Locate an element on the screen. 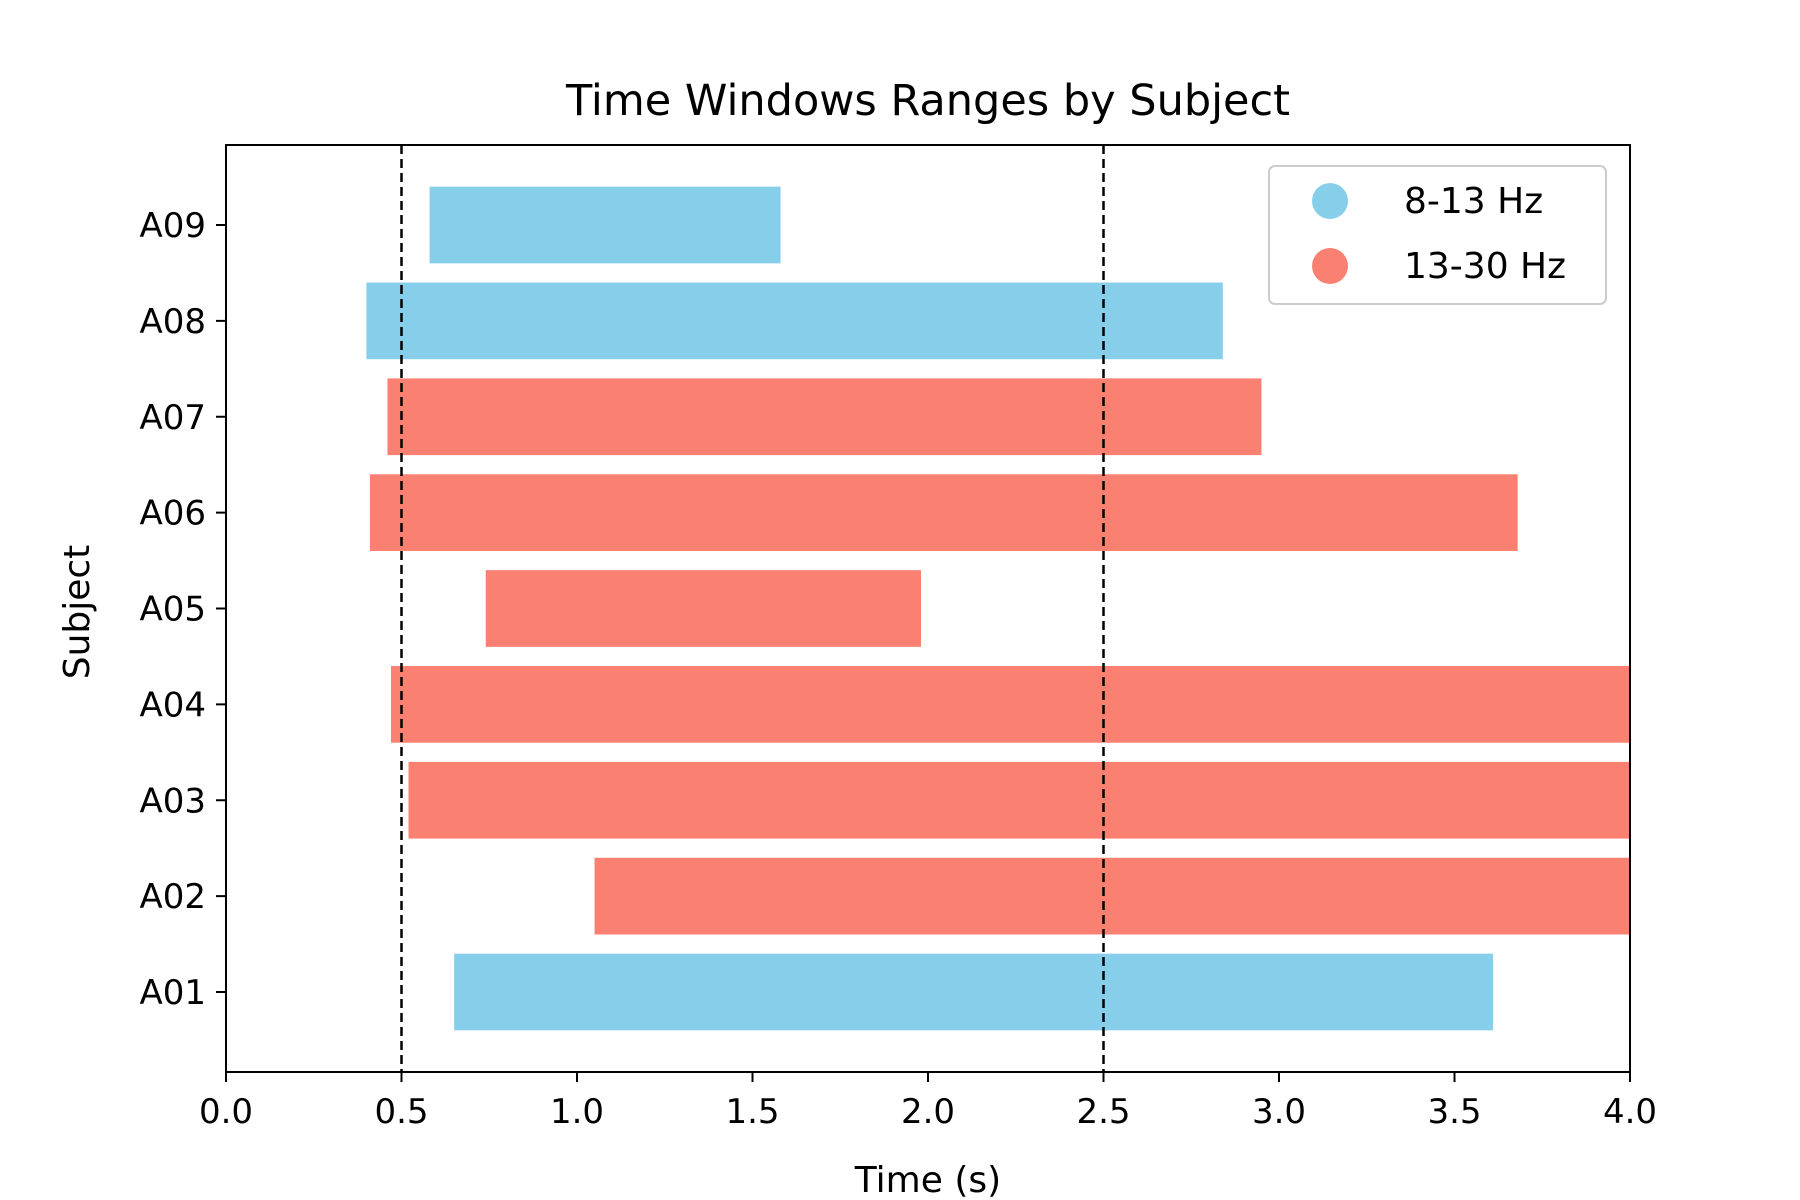 Image resolution: width=1800 pixels, height=1200 pixels. x-axis: 0.0 0.5 1.0 1.5 2.0 2.5 3.0 3.5 4.0 is located at coordinates (928, 1102).